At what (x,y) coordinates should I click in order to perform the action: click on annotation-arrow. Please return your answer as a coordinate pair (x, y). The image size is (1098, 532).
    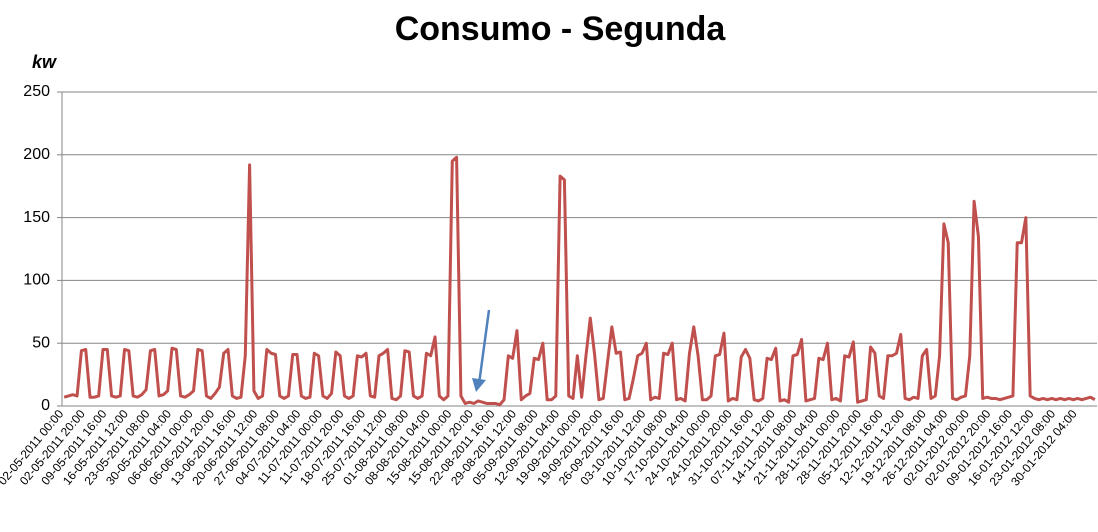
    Looking at the image, I should click on (481, 350).